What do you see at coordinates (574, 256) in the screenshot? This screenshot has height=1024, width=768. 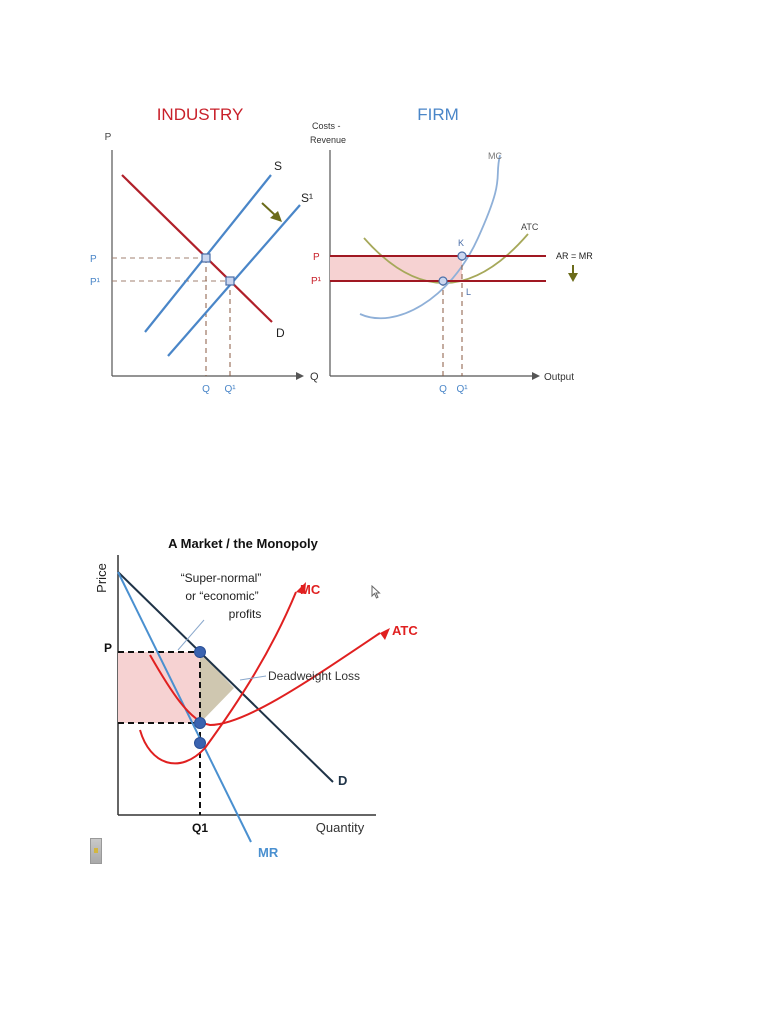 I see `firm-ar-mr-label: AR = MR` at bounding box center [574, 256].